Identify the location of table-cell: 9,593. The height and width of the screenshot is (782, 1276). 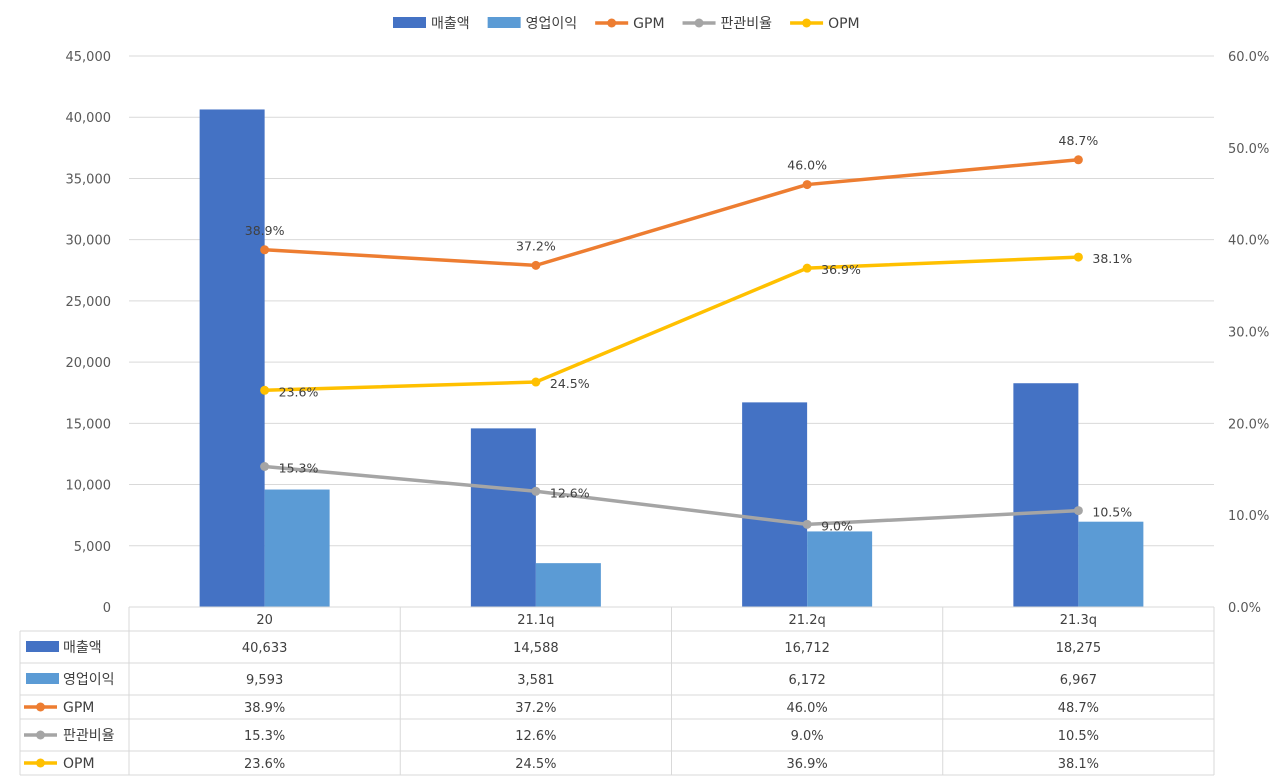
(264, 680).